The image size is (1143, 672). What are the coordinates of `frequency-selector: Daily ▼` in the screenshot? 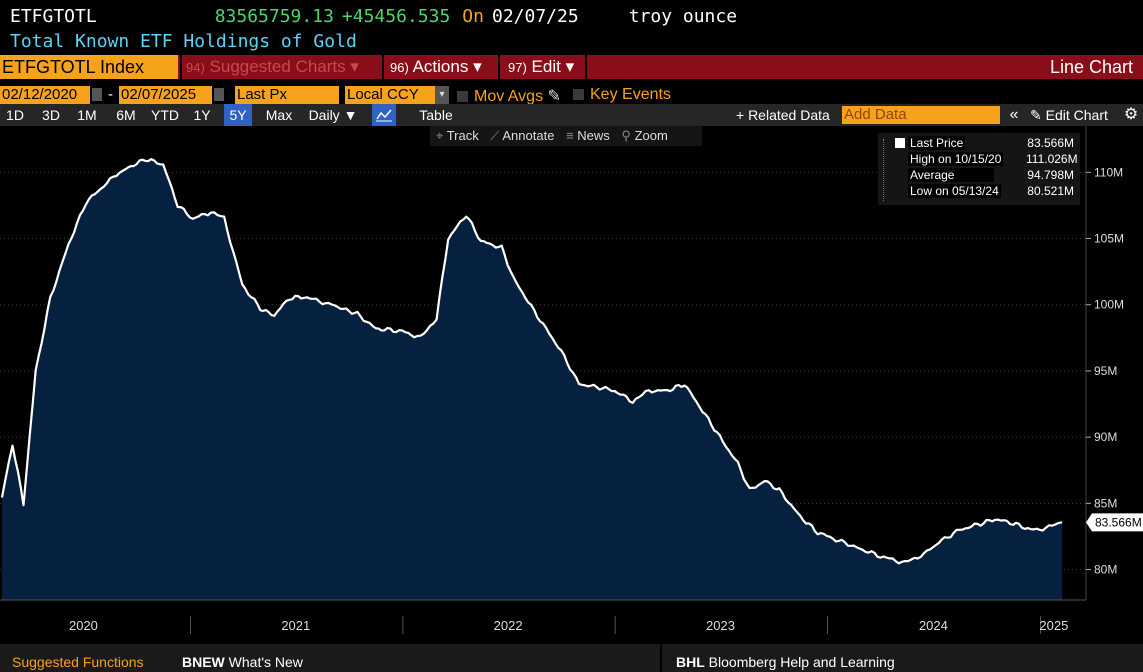 It's located at (333, 115).